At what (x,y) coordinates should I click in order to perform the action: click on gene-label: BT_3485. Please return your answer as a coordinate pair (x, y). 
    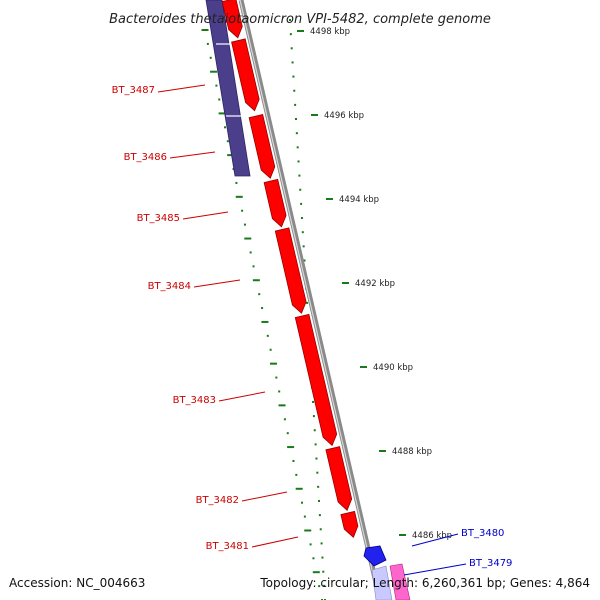
    Looking at the image, I should click on (158, 218).